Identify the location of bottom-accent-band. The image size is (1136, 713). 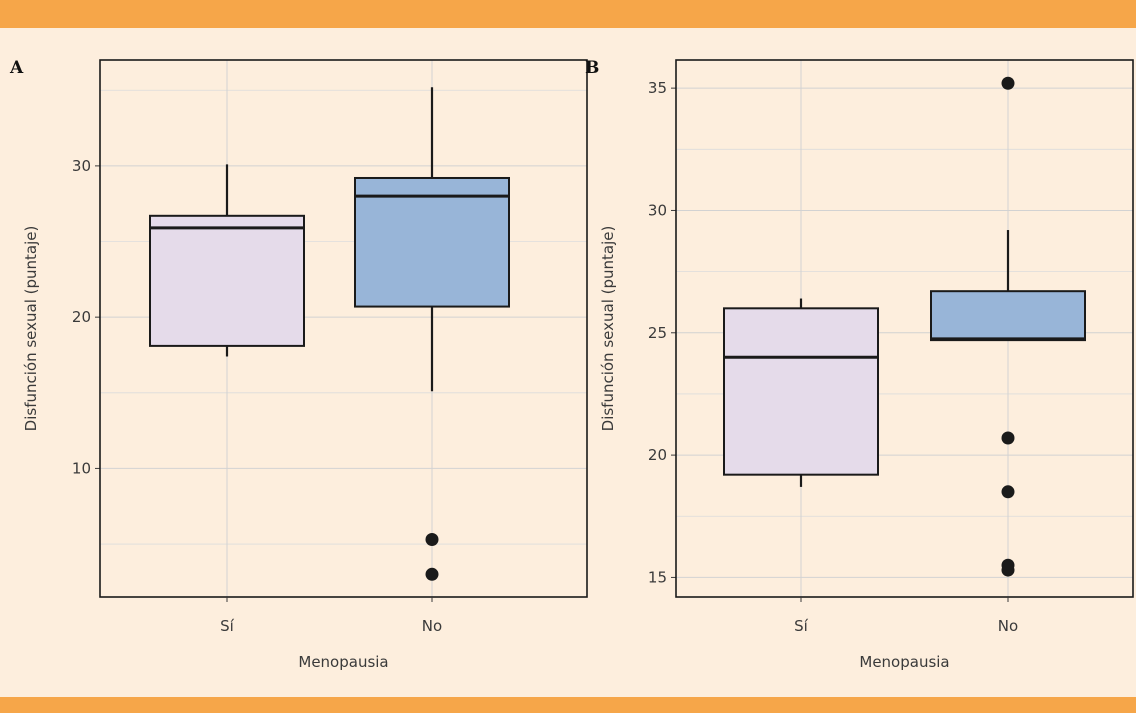
(568, 705).